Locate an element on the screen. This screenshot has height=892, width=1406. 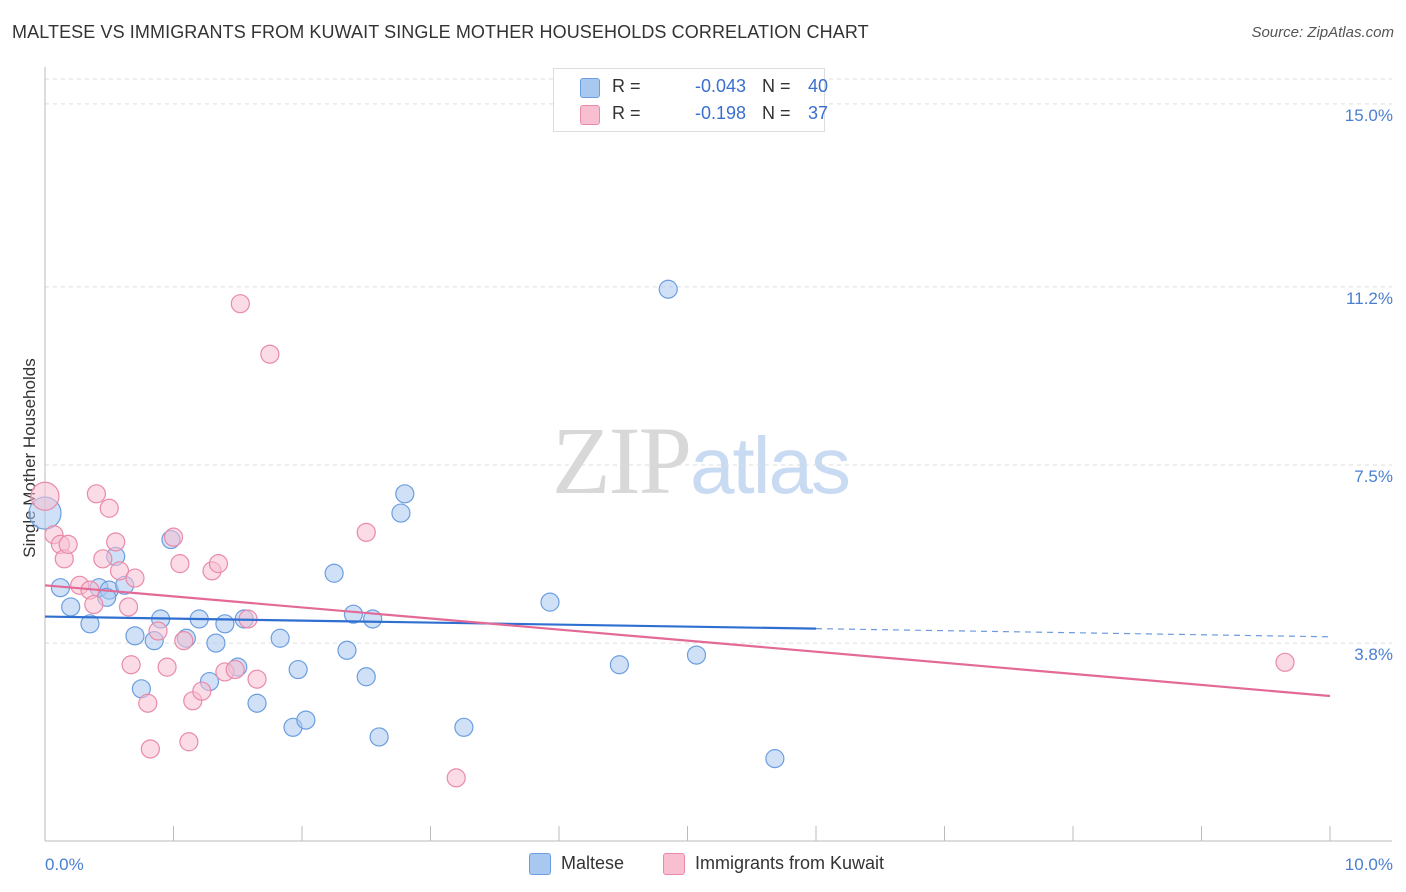
n-value: 40 is located at coordinates (817, 86).